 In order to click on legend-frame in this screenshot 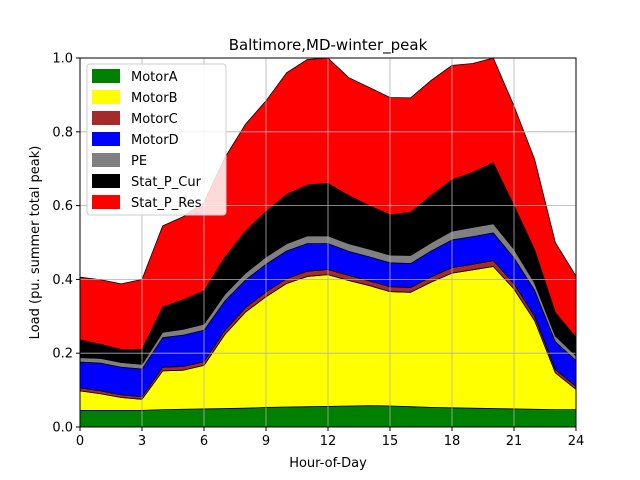, I will do `click(156, 139)`.